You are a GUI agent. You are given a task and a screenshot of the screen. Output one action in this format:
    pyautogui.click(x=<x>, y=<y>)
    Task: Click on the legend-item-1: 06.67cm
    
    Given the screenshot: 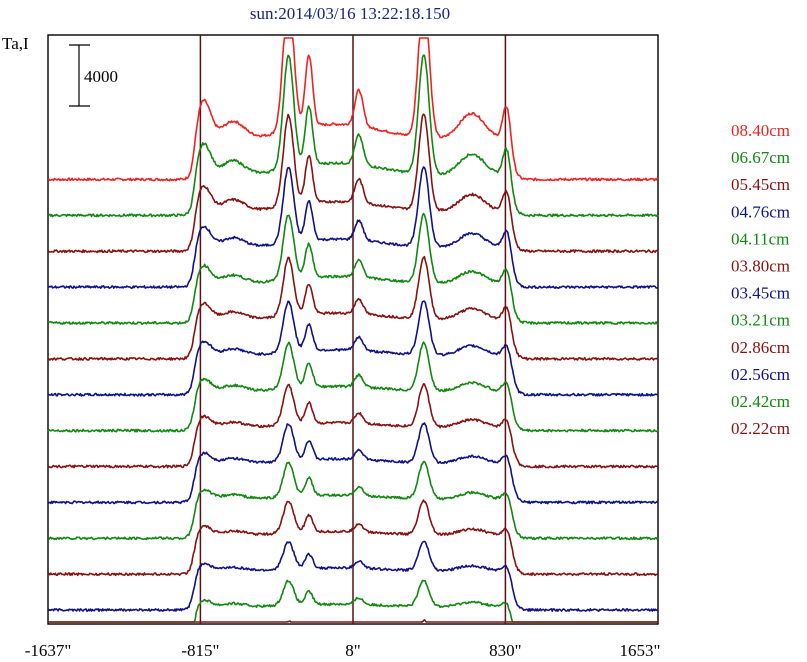 What is the action you would take?
    pyautogui.click(x=760, y=157)
    